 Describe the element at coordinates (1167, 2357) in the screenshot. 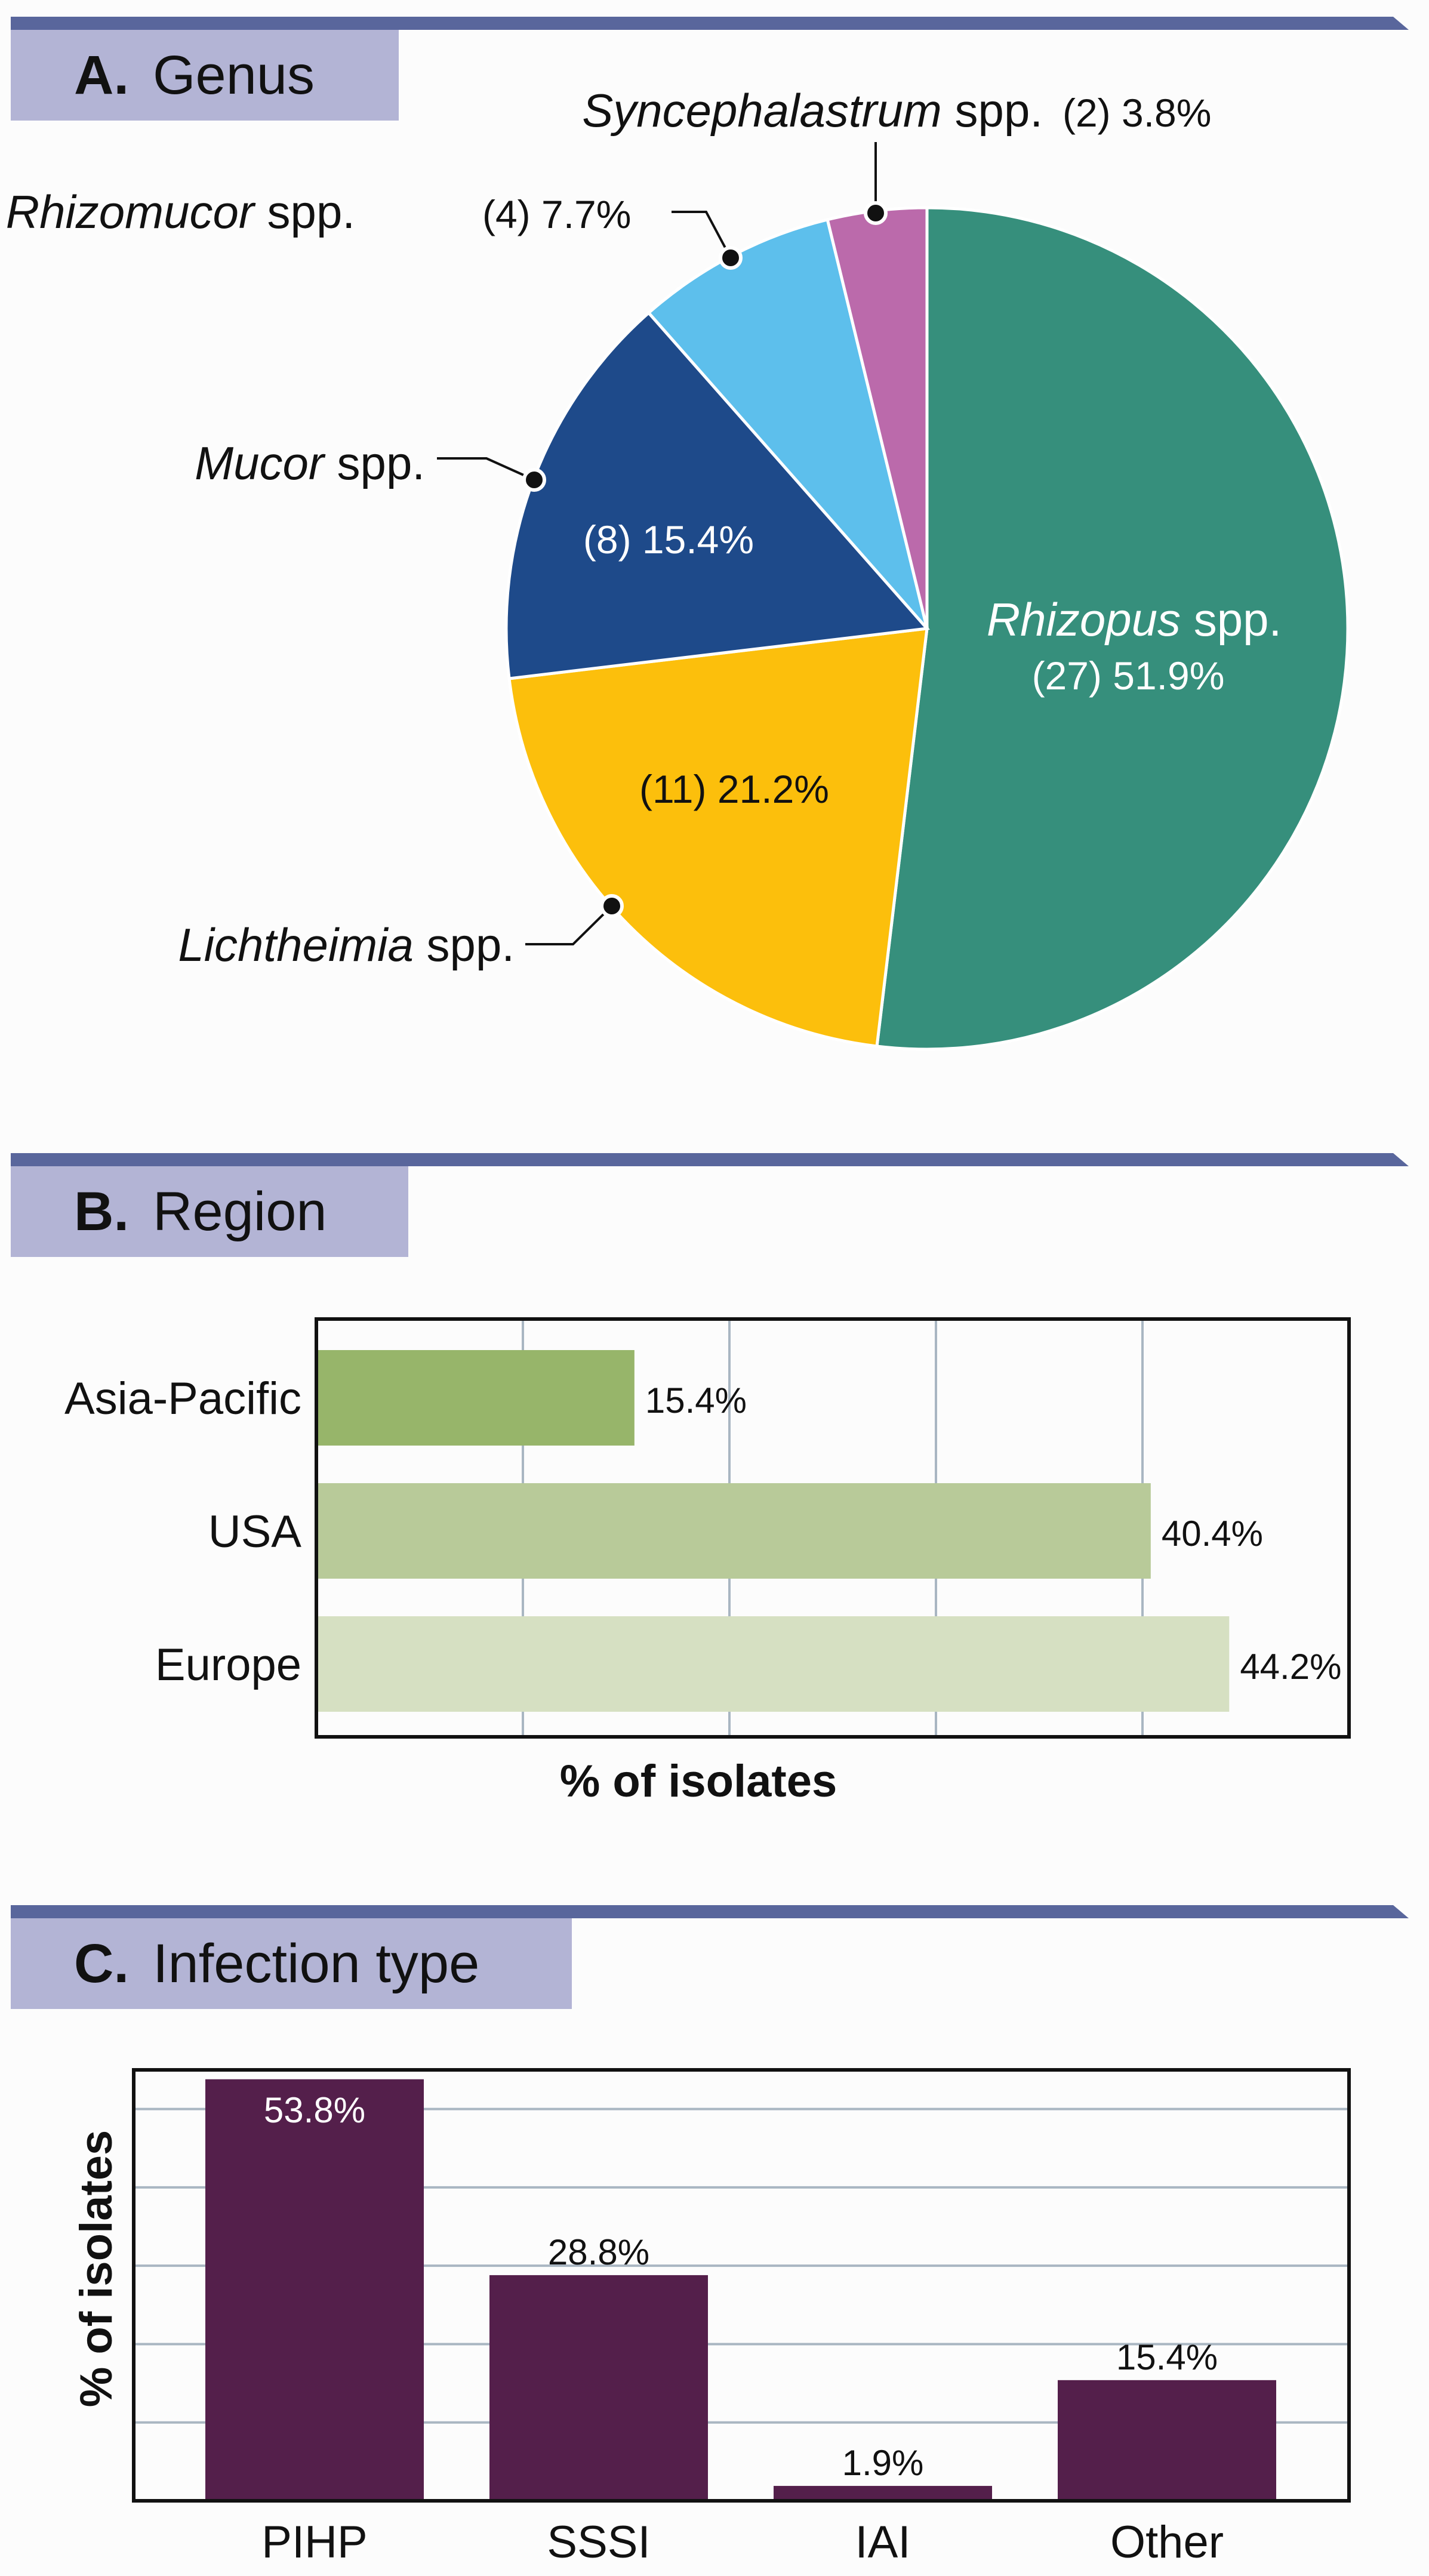

I see `infection-value-label: 15.4%` at that location.